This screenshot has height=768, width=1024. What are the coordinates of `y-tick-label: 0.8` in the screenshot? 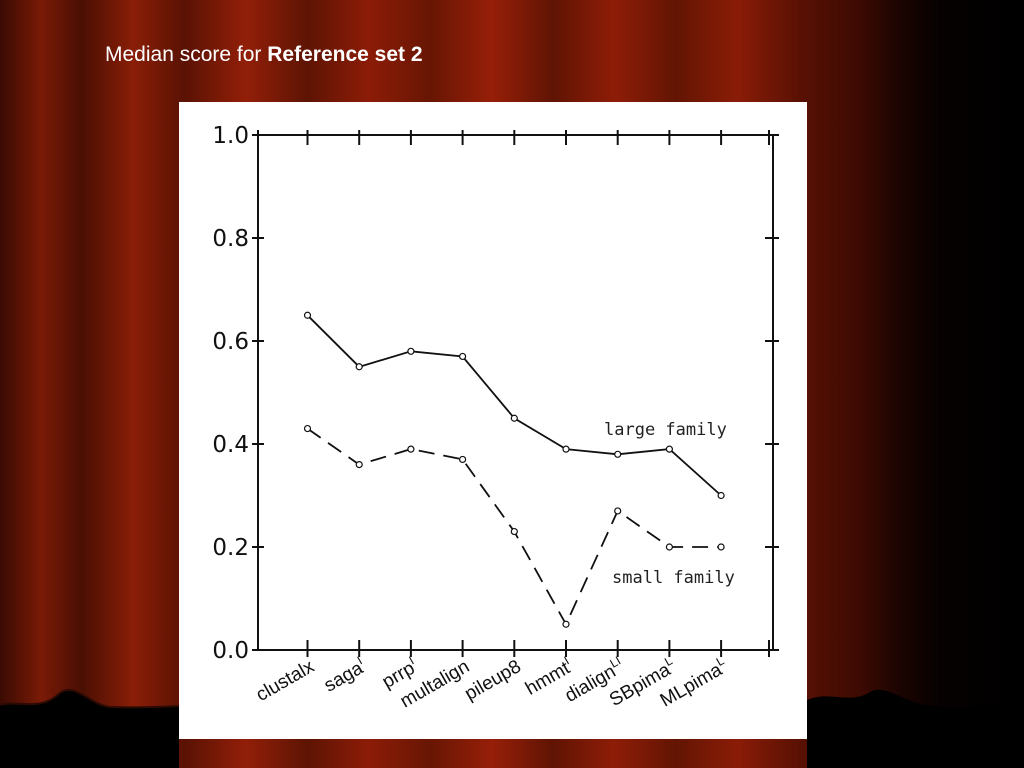 It's located at (230, 239).